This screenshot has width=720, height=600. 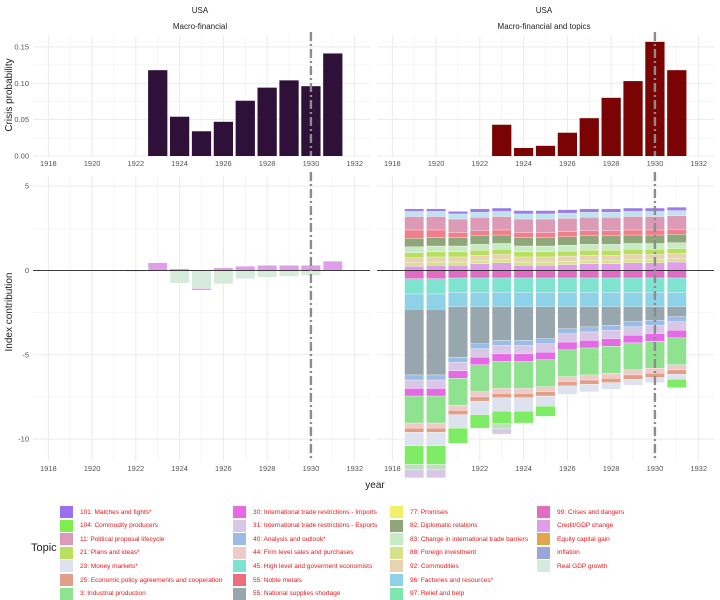 I want to click on x-tick-label: 1930, so click(x=655, y=163).